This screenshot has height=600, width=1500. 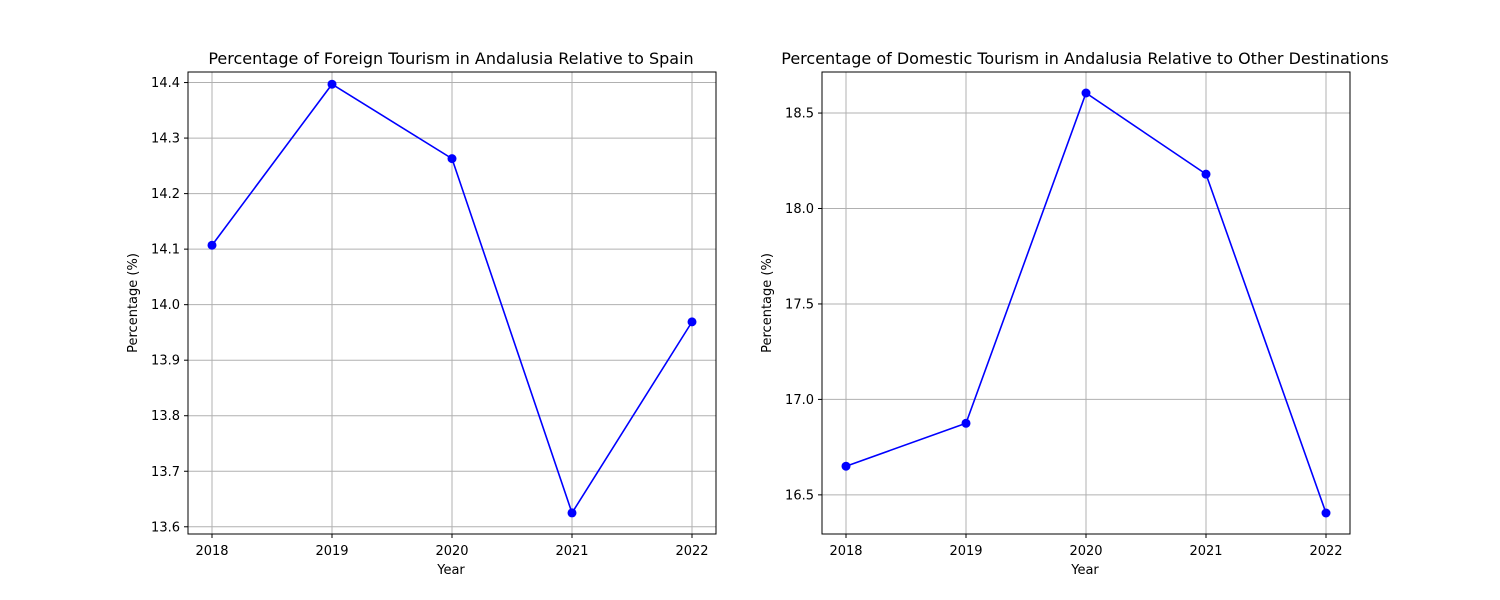 I want to click on y-tick-label: 14.2, so click(x=165, y=194).